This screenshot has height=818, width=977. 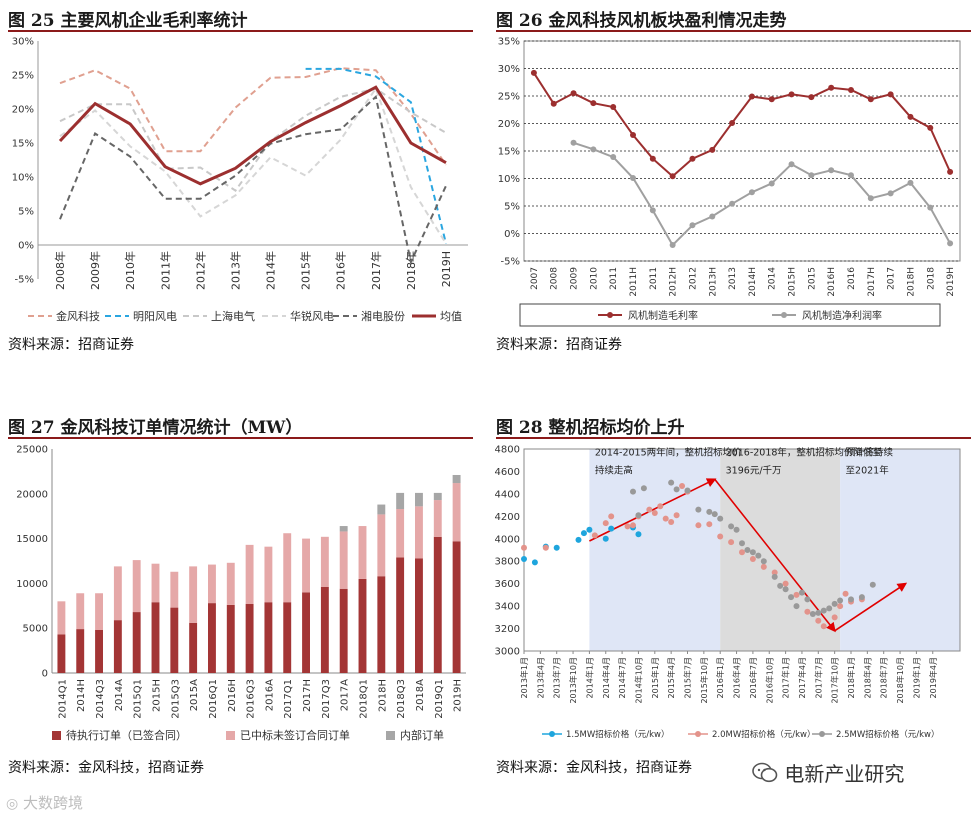 What do you see at coordinates (194, 695) in the screenshot?
I see `fig27-x-label: 2015A` at bounding box center [194, 695].